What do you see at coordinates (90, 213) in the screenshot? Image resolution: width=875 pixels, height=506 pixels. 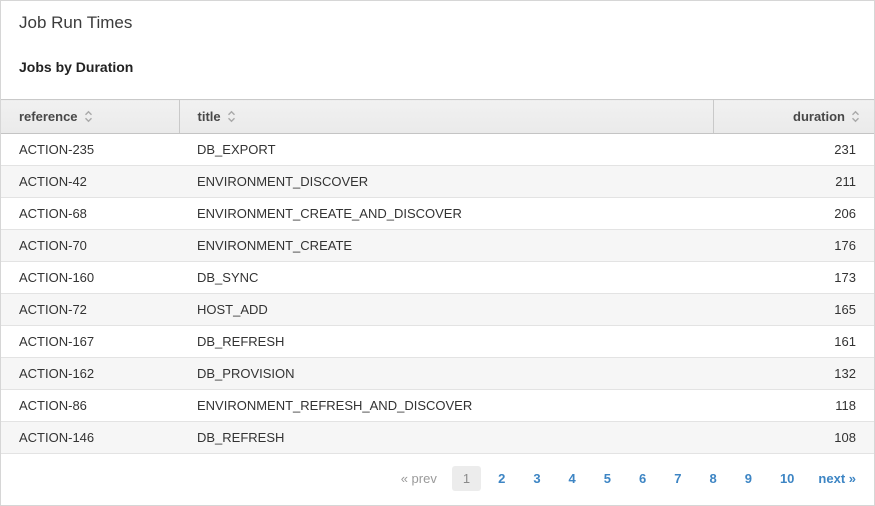 I see `cell-reference: ACTION-68` at bounding box center [90, 213].